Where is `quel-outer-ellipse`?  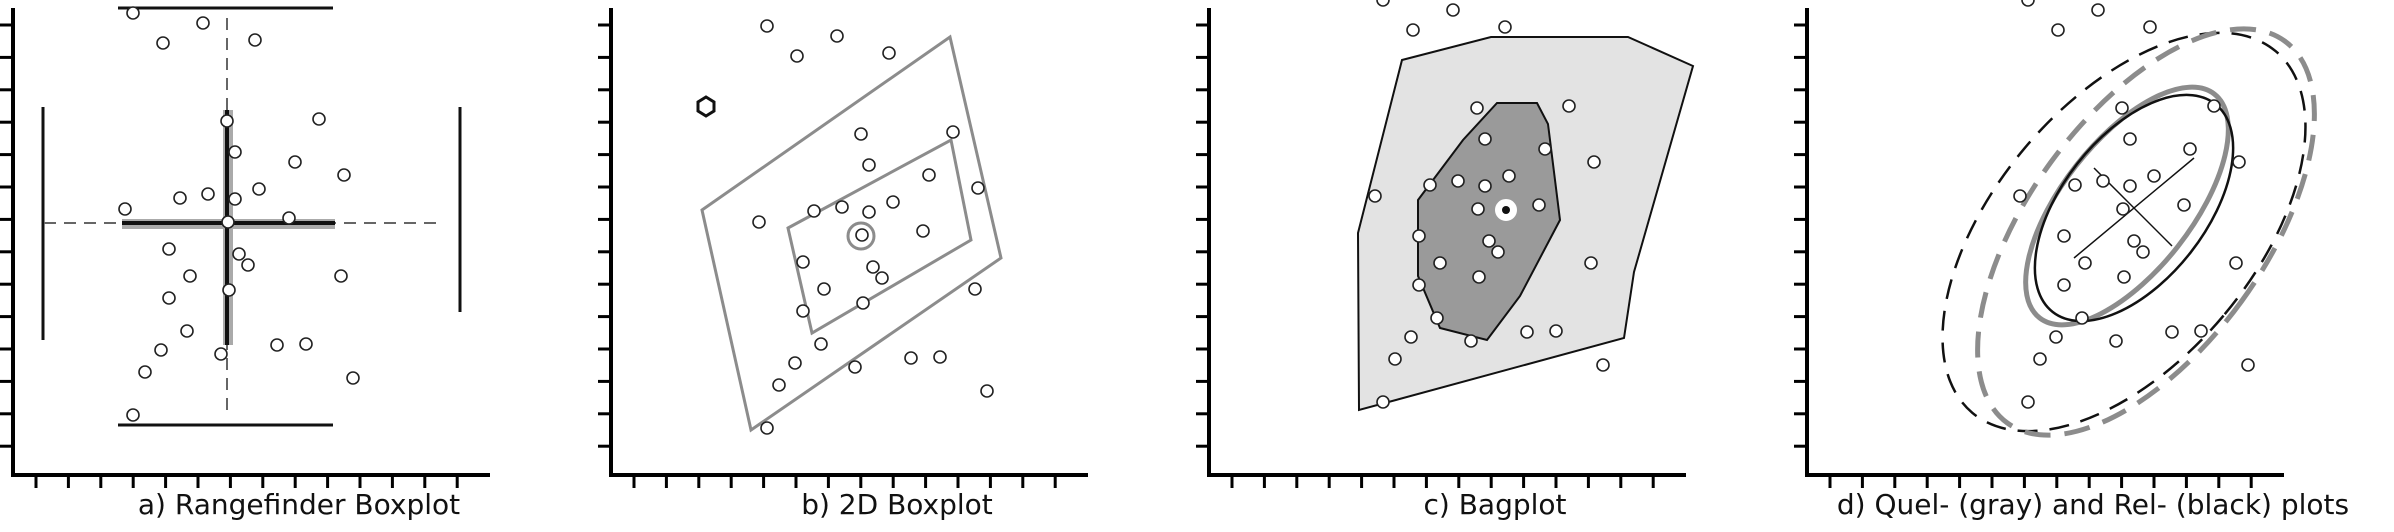 quel-outer-ellipse is located at coordinates (2146, 232).